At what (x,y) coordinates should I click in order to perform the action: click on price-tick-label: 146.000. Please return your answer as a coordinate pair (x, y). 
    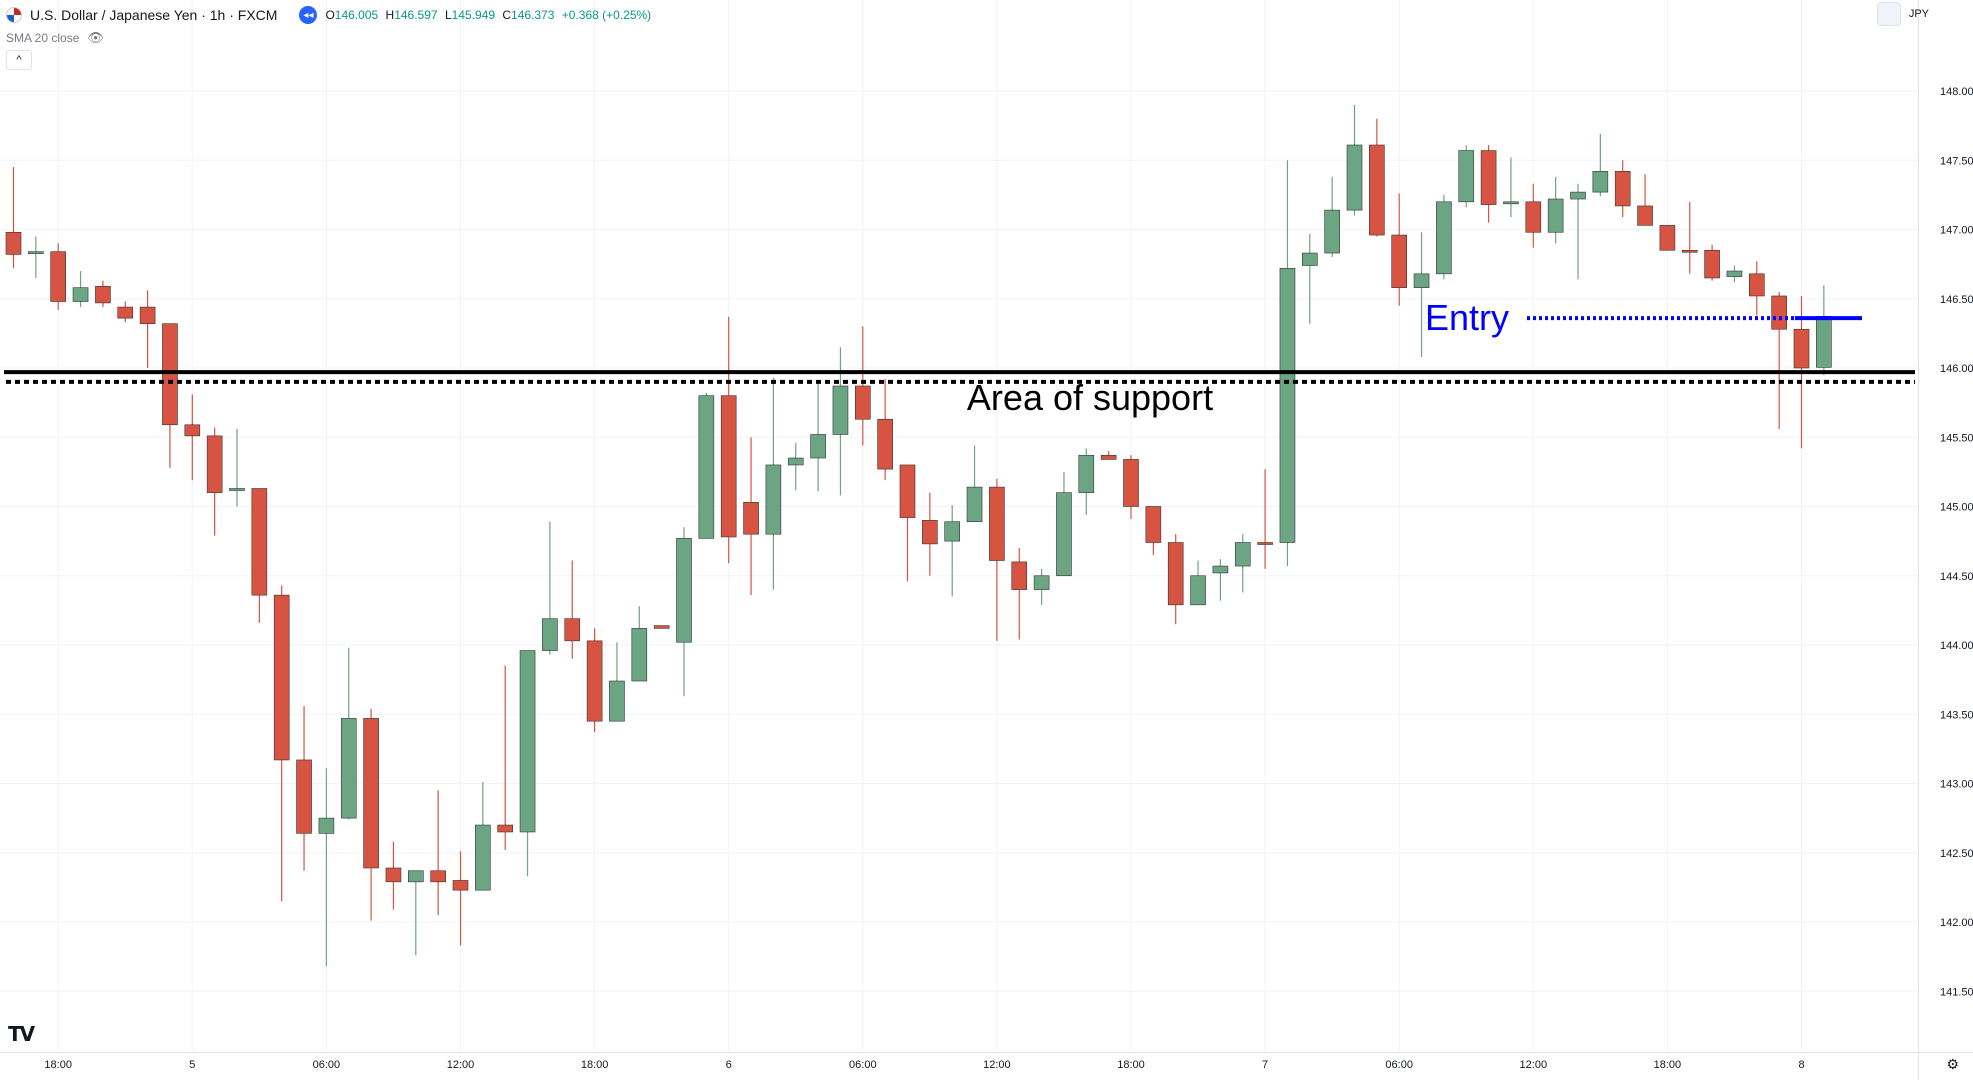
    Looking at the image, I should click on (1956, 369).